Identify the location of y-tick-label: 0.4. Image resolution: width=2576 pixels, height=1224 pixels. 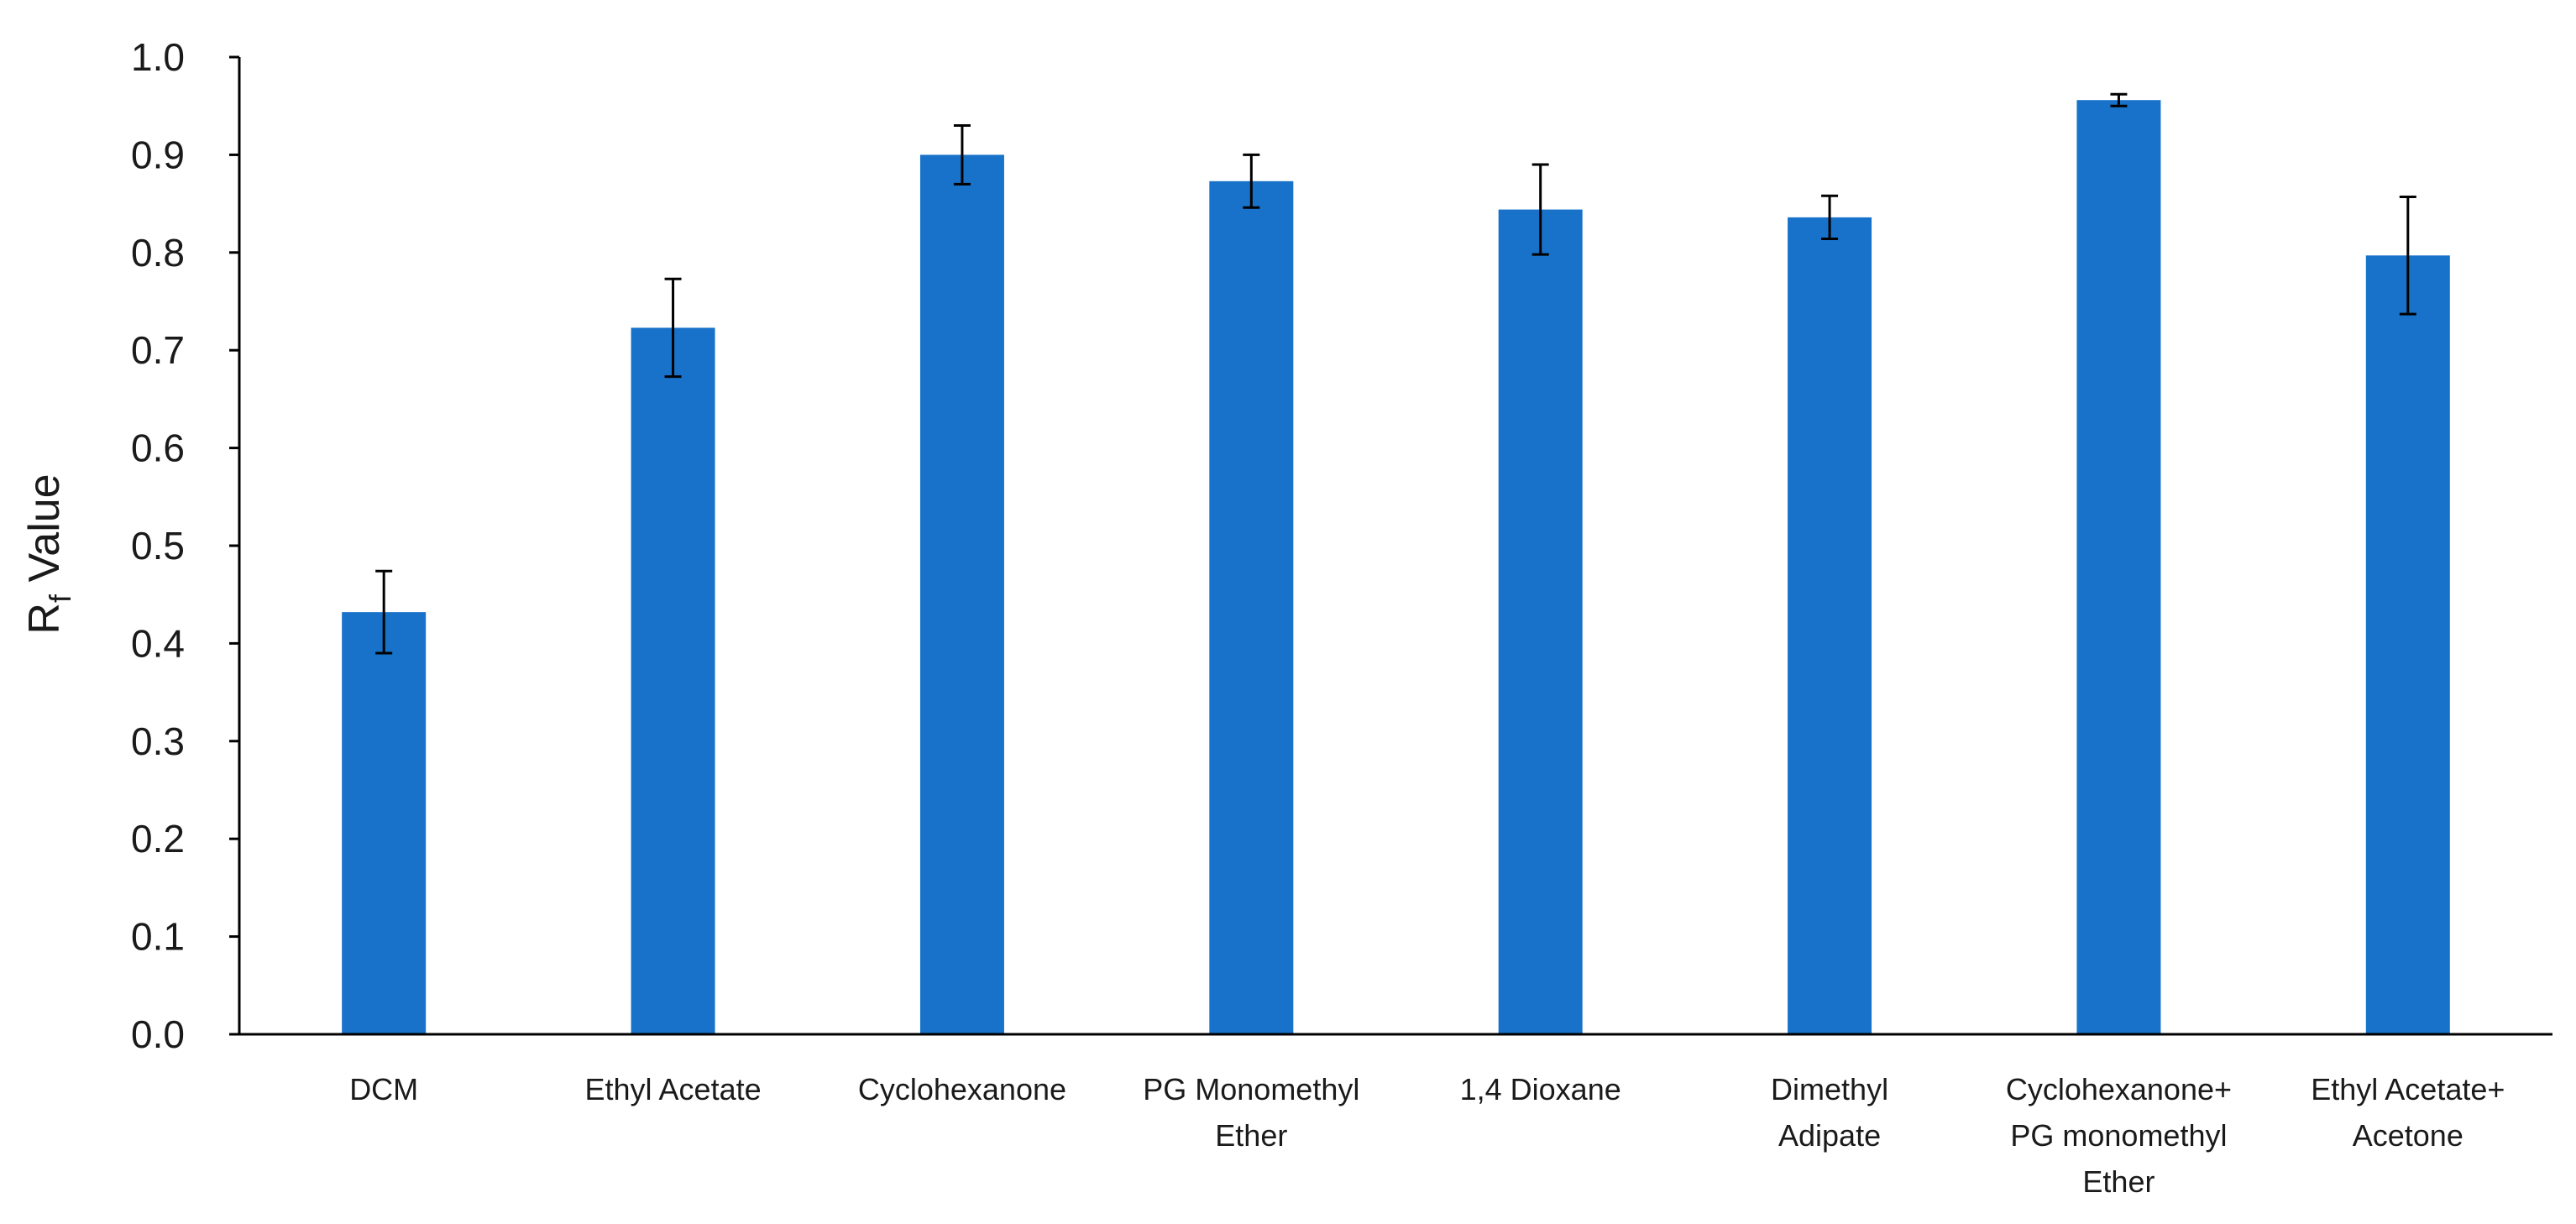
(158, 643).